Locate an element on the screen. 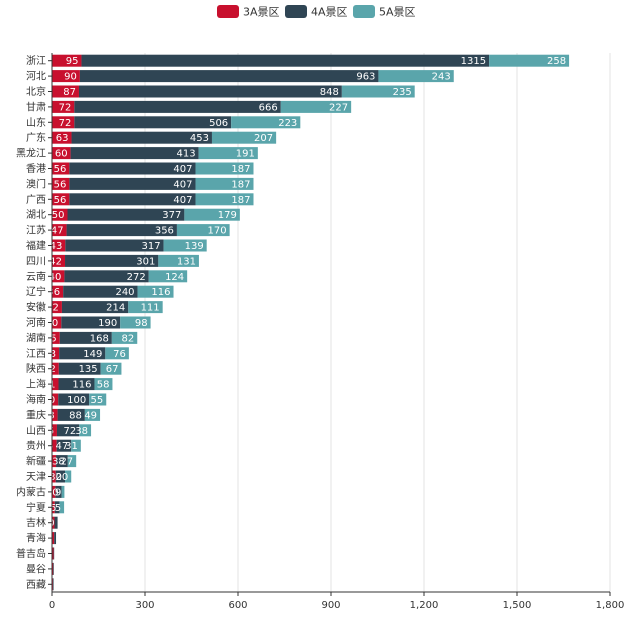  legend: 3A景区 4A景区 5A景区 is located at coordinates (316, 12).